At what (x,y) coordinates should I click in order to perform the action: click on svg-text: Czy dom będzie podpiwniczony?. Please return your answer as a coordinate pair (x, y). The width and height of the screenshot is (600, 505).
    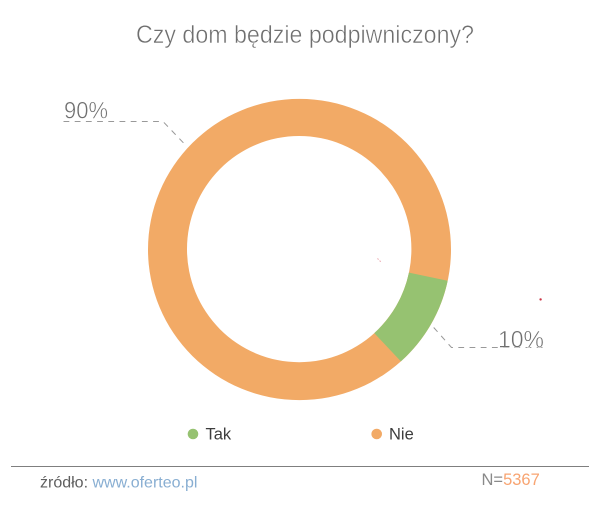
    Looking at the image, I should click on (305, 35).